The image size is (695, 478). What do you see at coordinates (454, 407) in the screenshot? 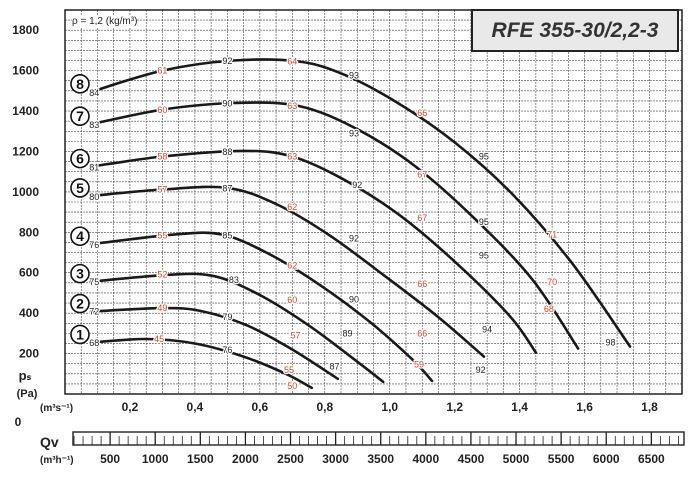
I see `x-tick-label: 1,2` at bounding box center [454, 407].